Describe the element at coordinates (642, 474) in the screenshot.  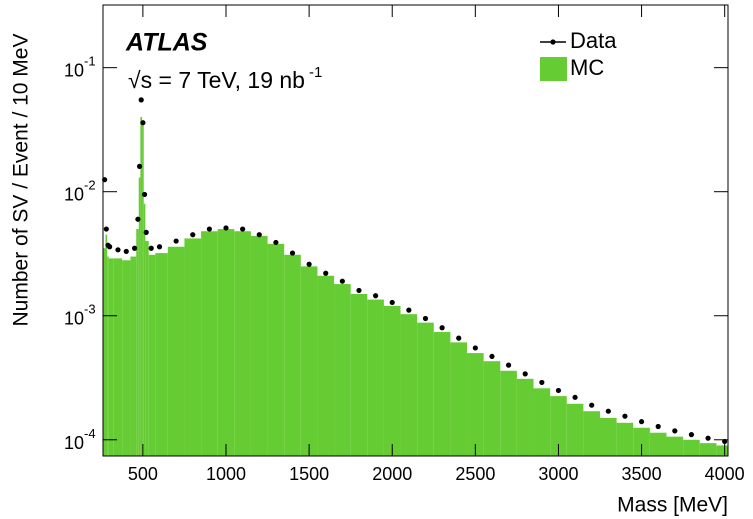
I see `x-tick-label: 3500` at that location.